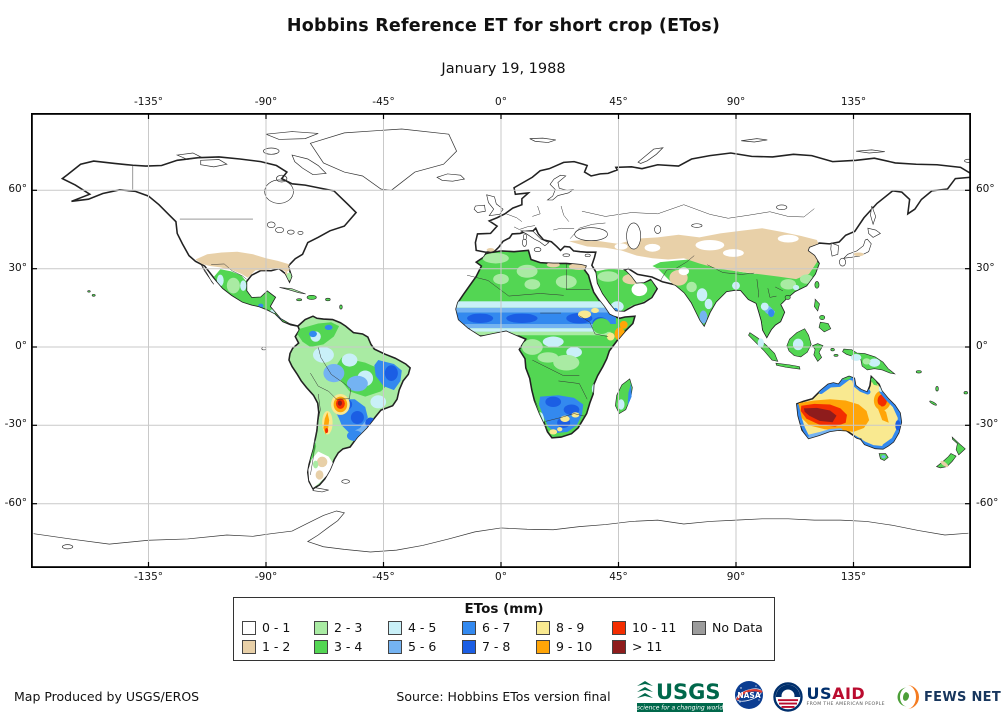  What do you see at coordinates (618, 102) in the screenshot?
I see `lon-tick-top: 45°` at bounding box center [618, 102].